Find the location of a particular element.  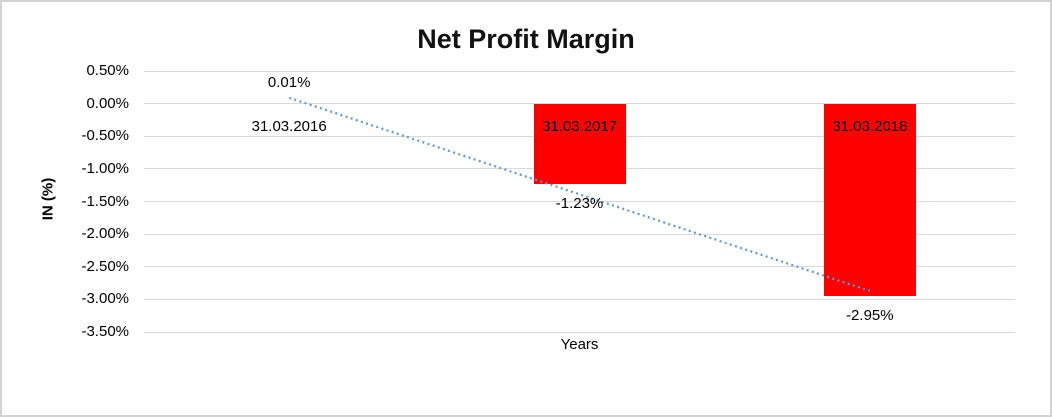

y-axis-tick-label: -3.50% is located at coordinates (105, 331).